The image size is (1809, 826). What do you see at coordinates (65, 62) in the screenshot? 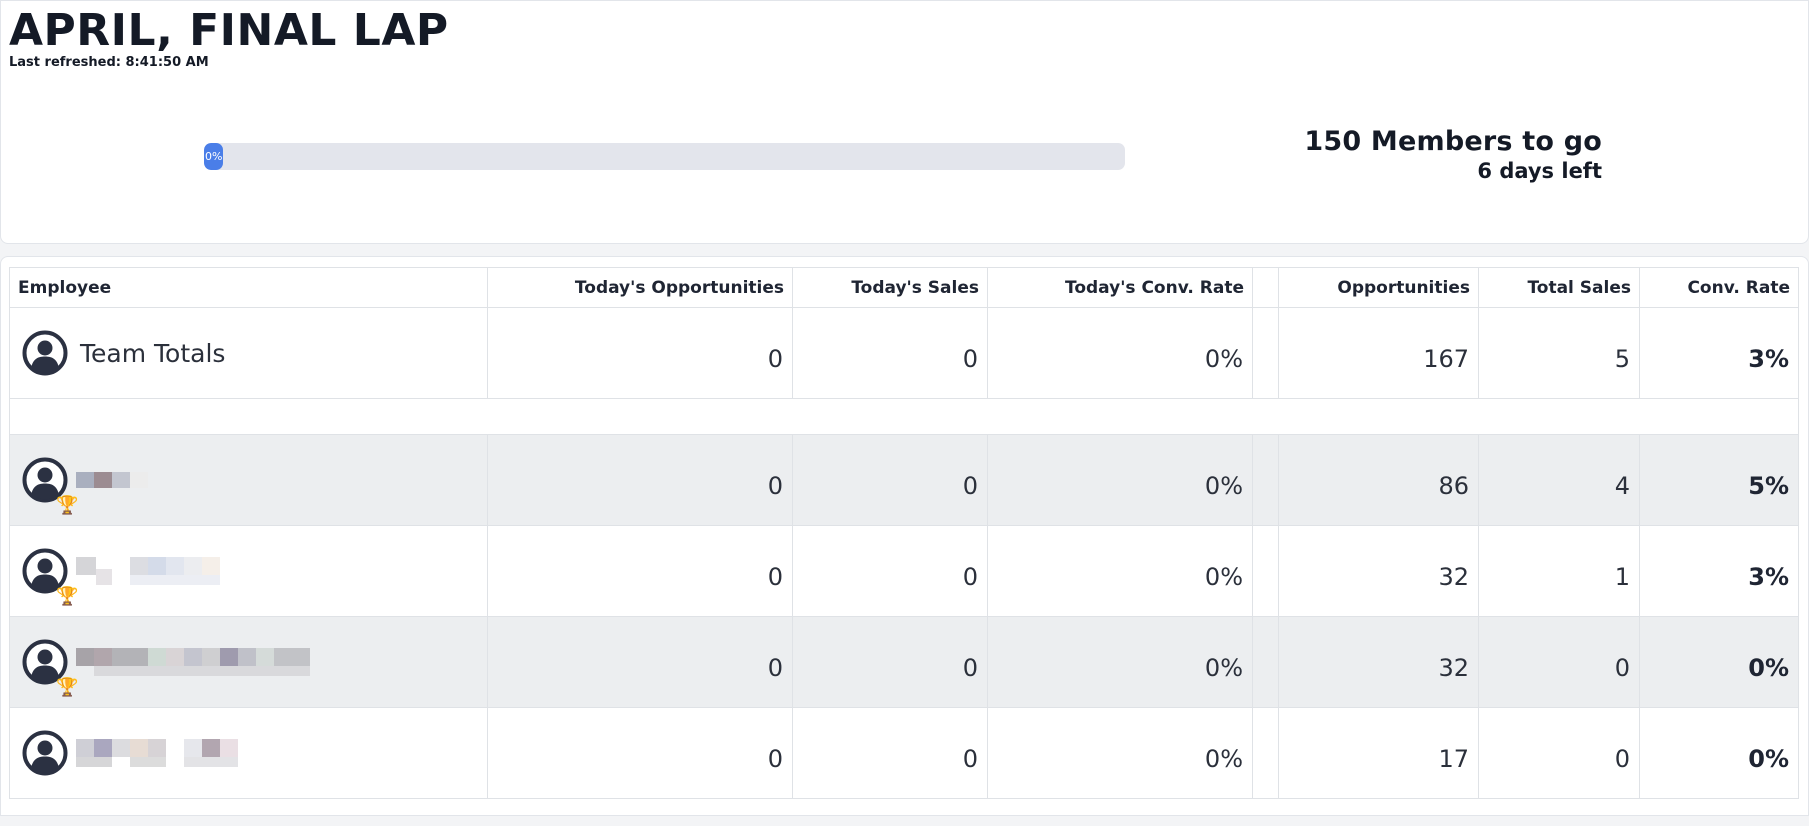
I see `last-refreshed-label: Last refreshed:` at bounding box center [65, 62].